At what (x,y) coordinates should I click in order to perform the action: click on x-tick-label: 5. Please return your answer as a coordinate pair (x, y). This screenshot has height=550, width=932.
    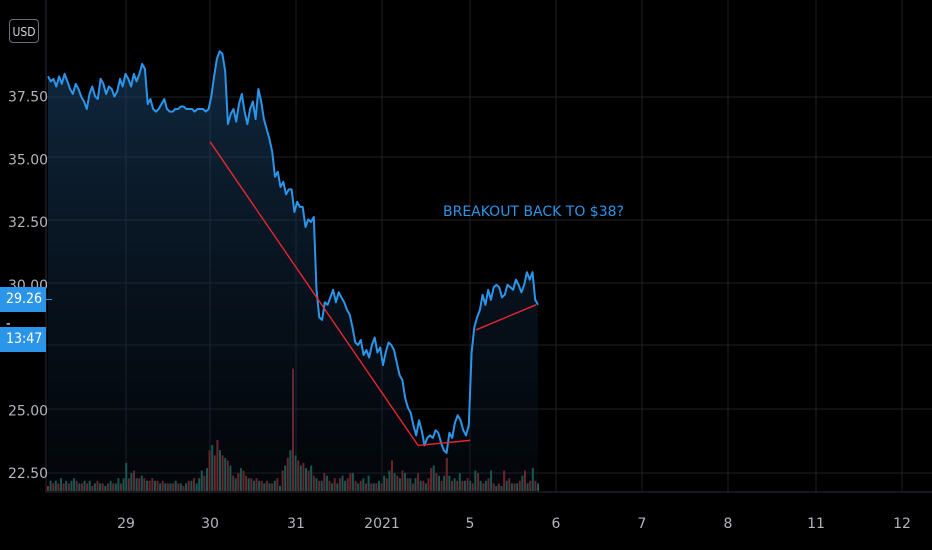
    Looking at the image, I should click on (470, 524).